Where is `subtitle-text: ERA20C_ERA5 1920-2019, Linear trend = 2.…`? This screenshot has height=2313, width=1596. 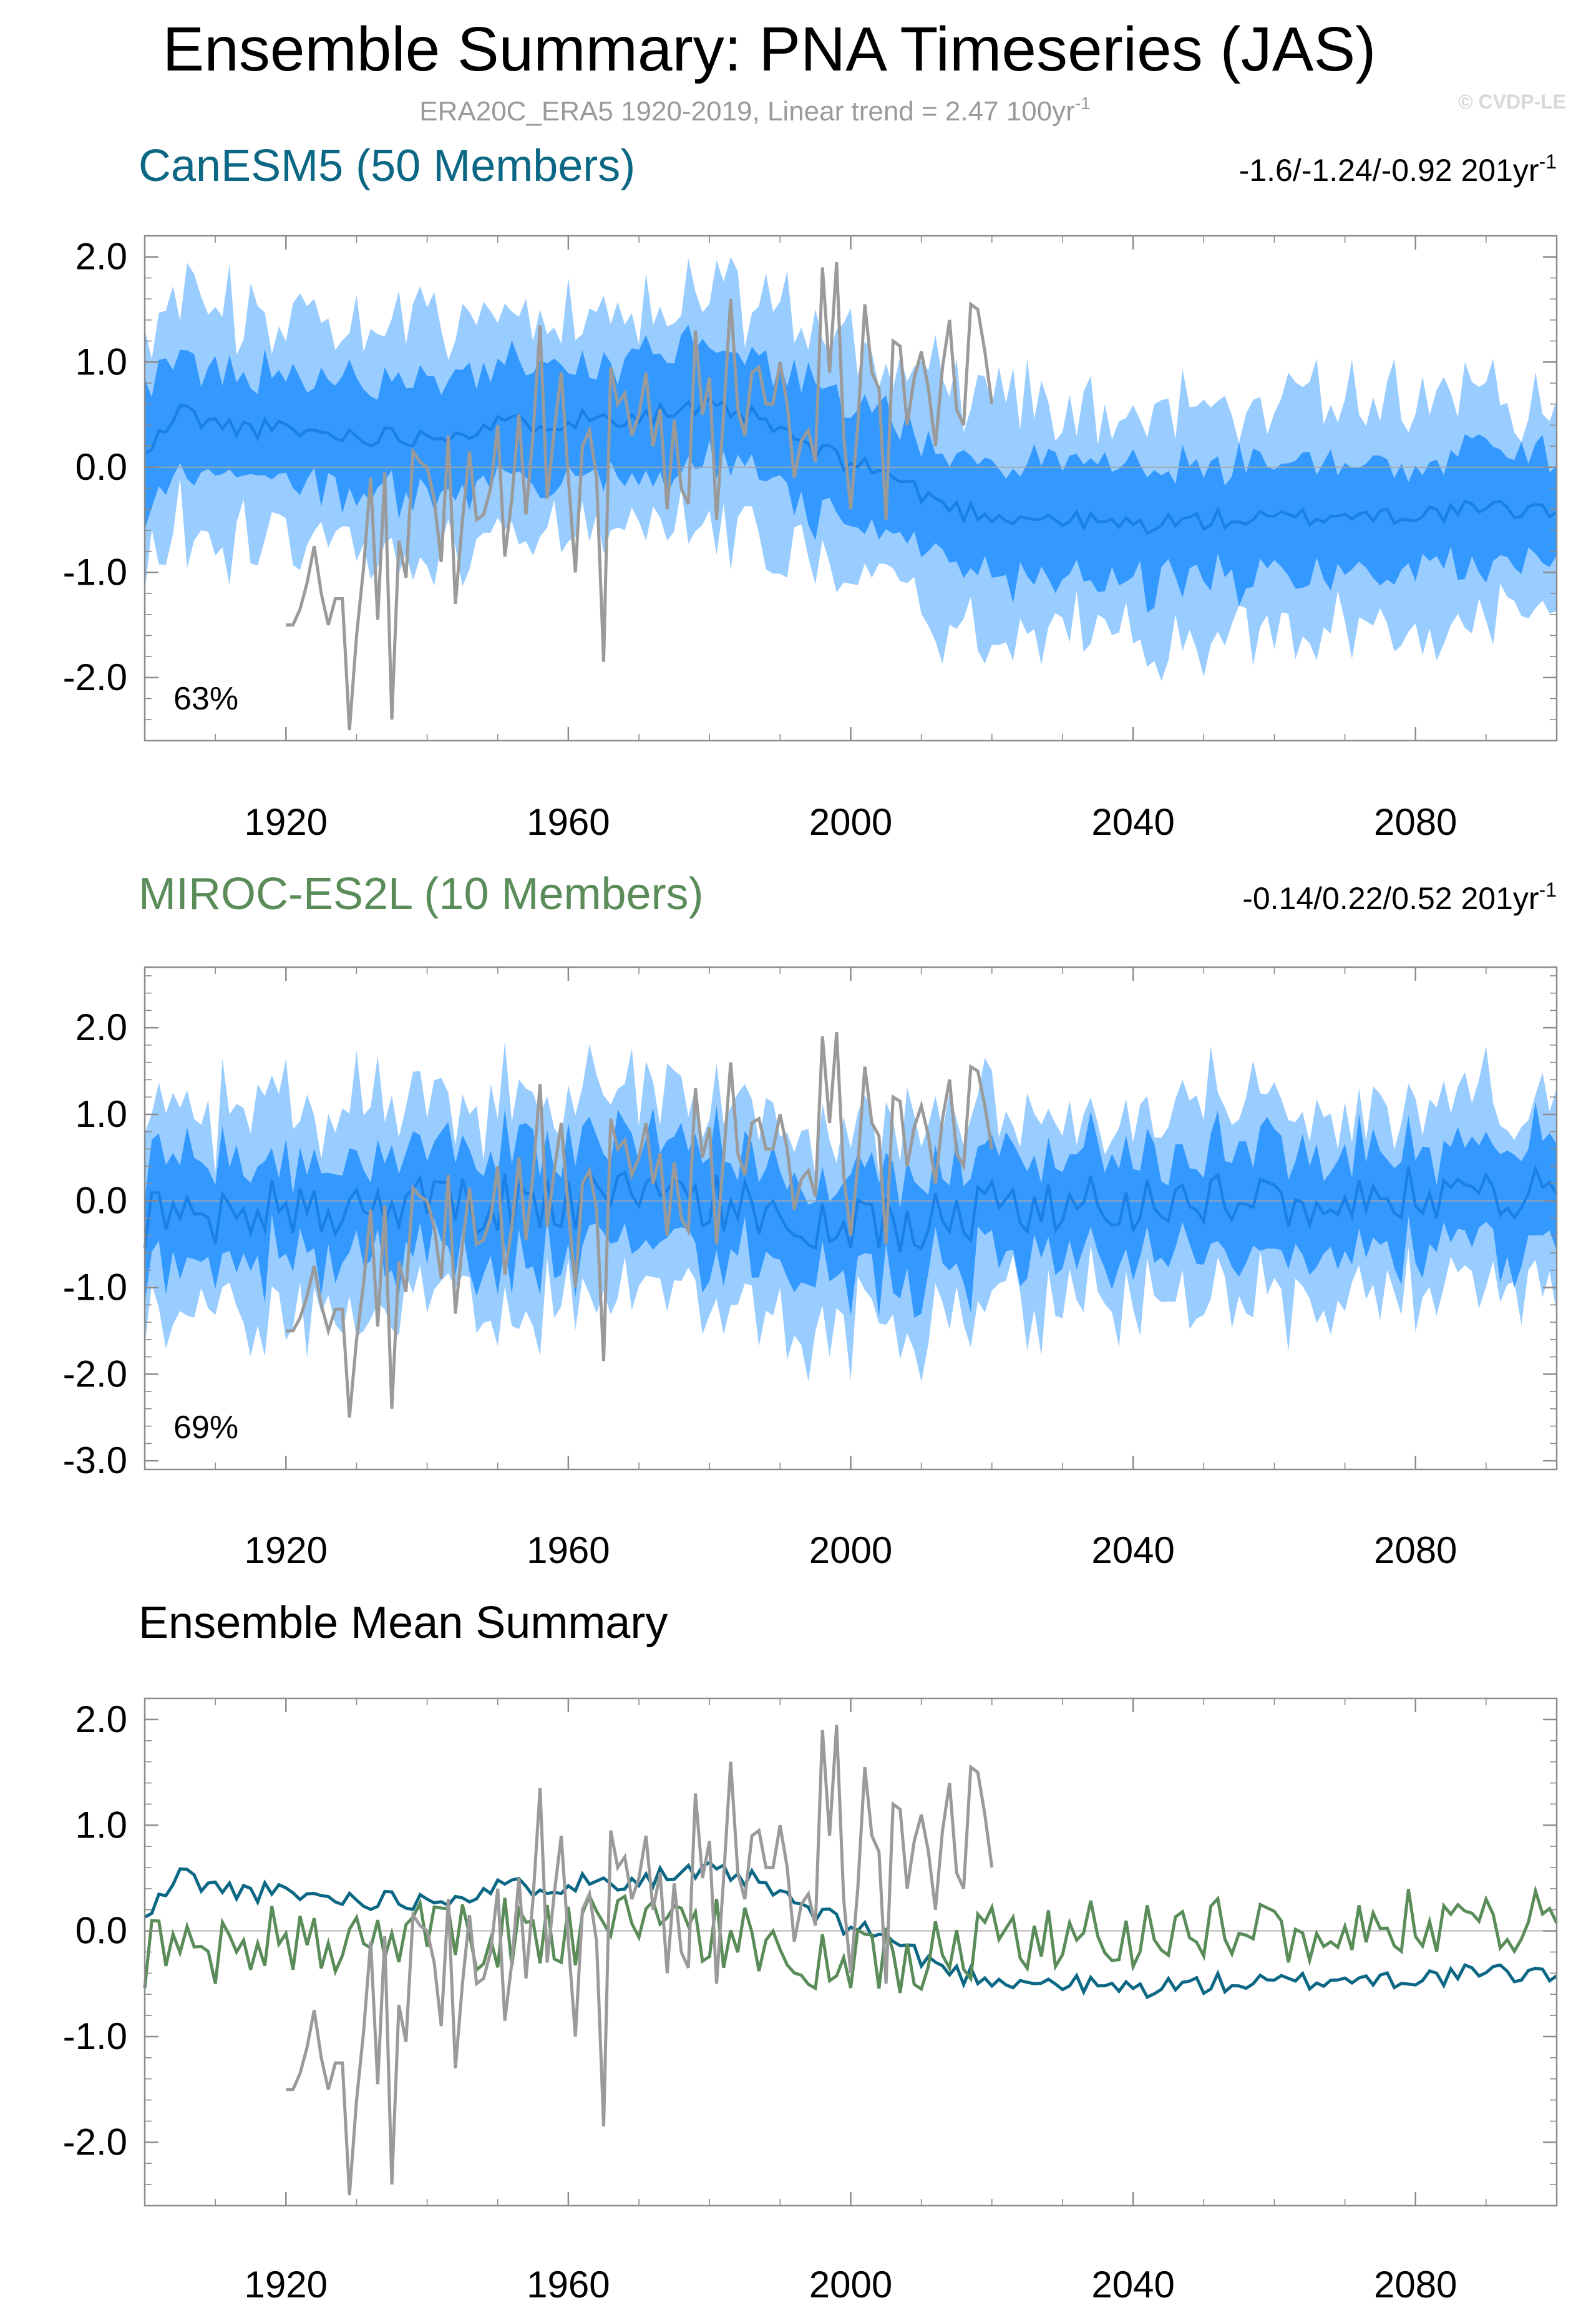
subtitle-text: ERA20C_ERA5 1920-2019, Linear trend = 2.… is located at coordinates (747, 112).